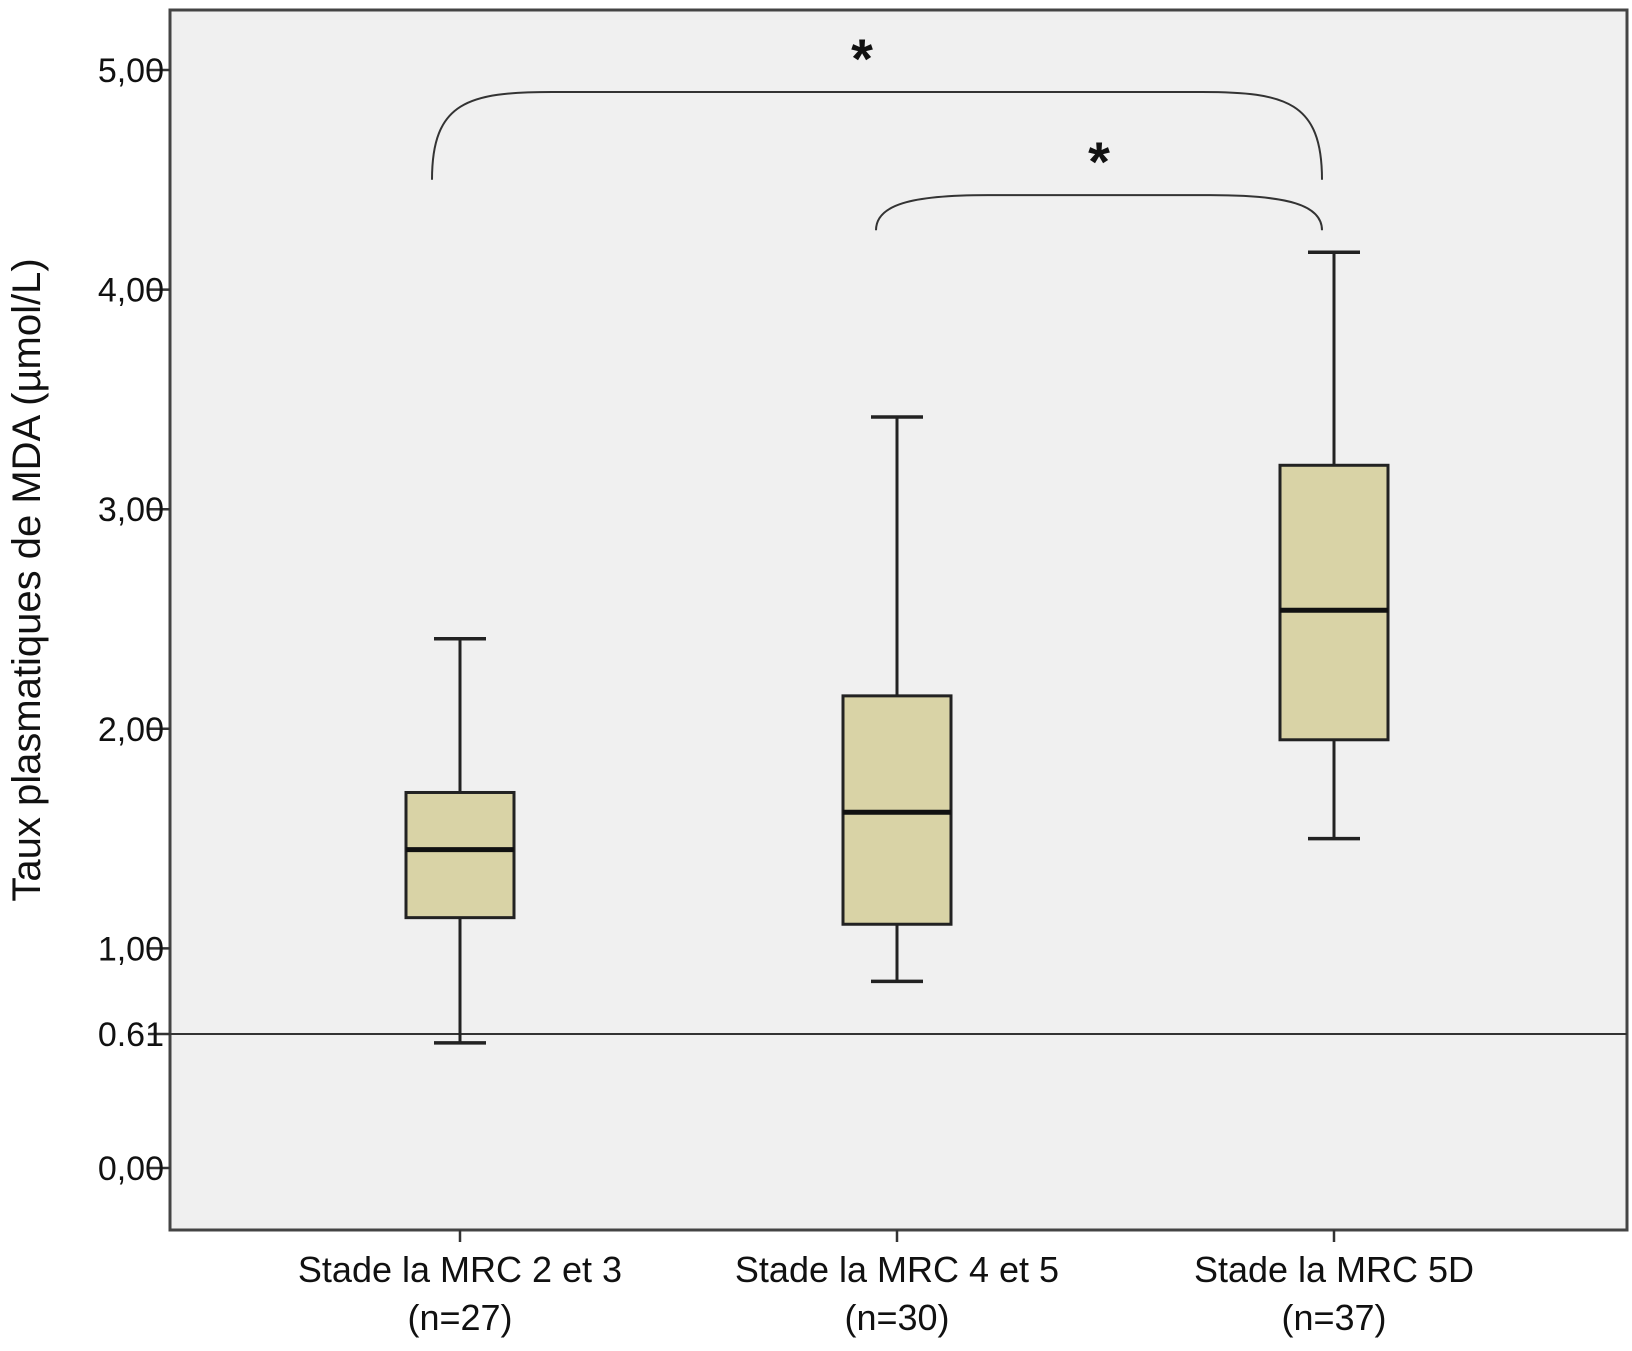  Describe the element at coordinates (459, 1317) in the screenshot. I see `x-tick-sample-size: (n=27)` at that location.